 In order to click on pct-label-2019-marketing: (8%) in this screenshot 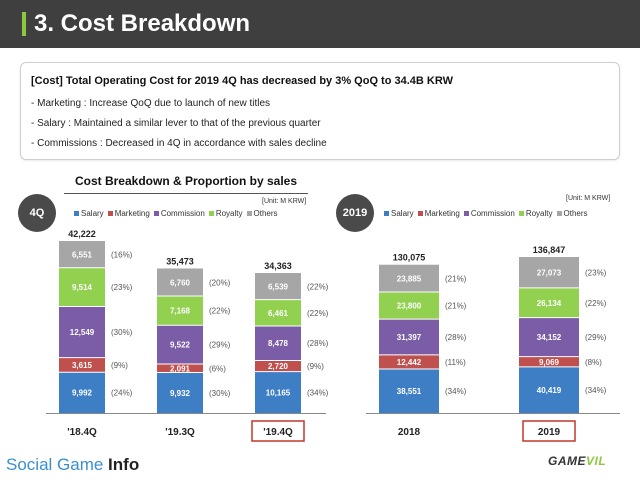, I will do `click(593, 362)`.